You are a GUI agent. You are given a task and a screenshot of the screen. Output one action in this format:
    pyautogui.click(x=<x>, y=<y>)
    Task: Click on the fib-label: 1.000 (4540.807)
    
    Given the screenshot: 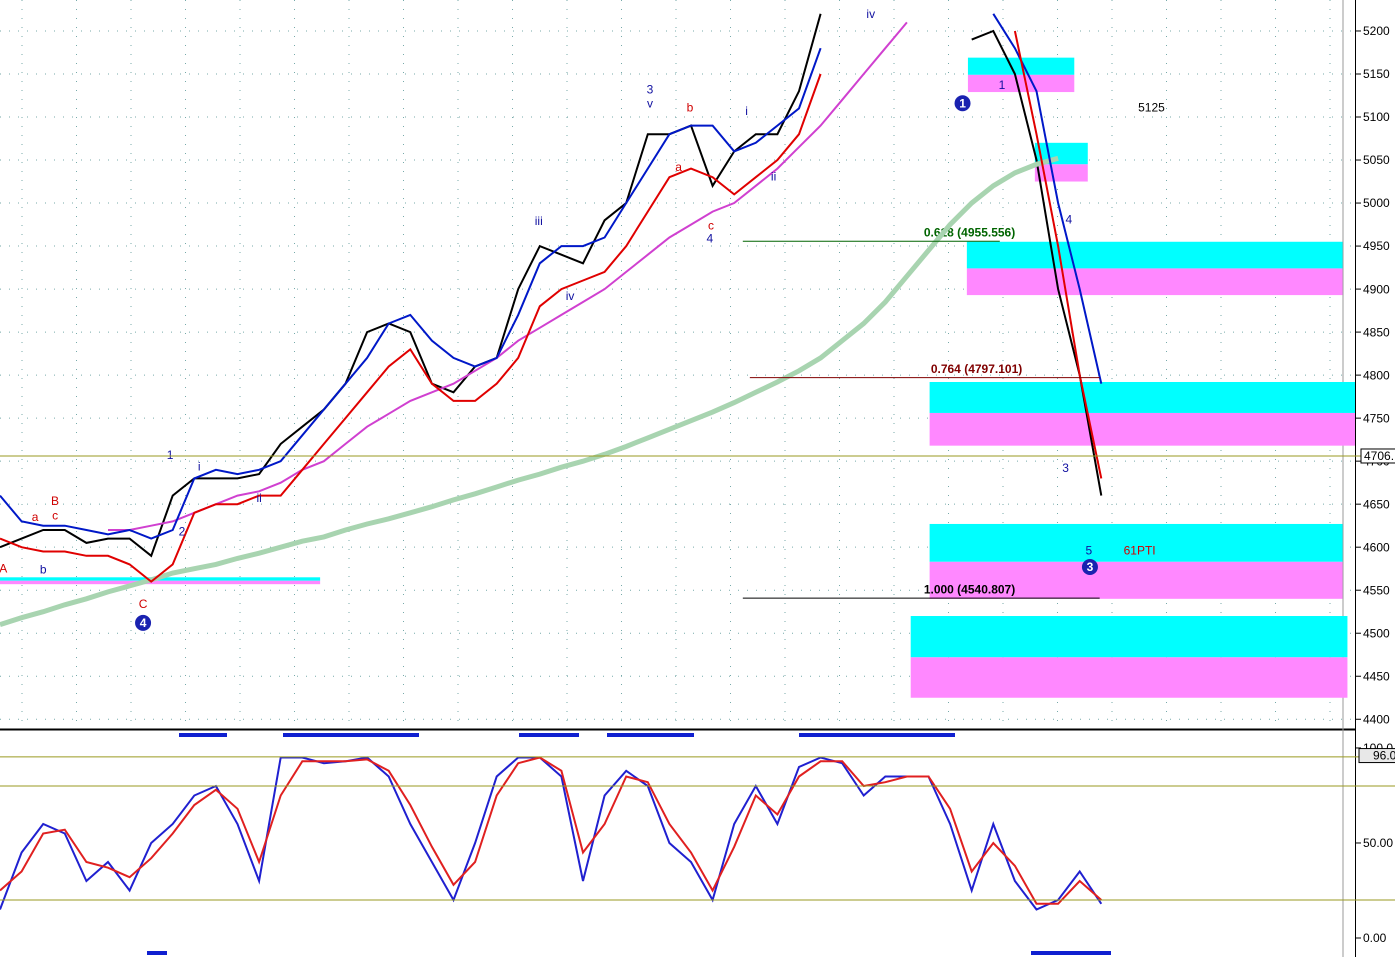 What is the action you would take?
    pyautogui.click(x=969, y=589)
    